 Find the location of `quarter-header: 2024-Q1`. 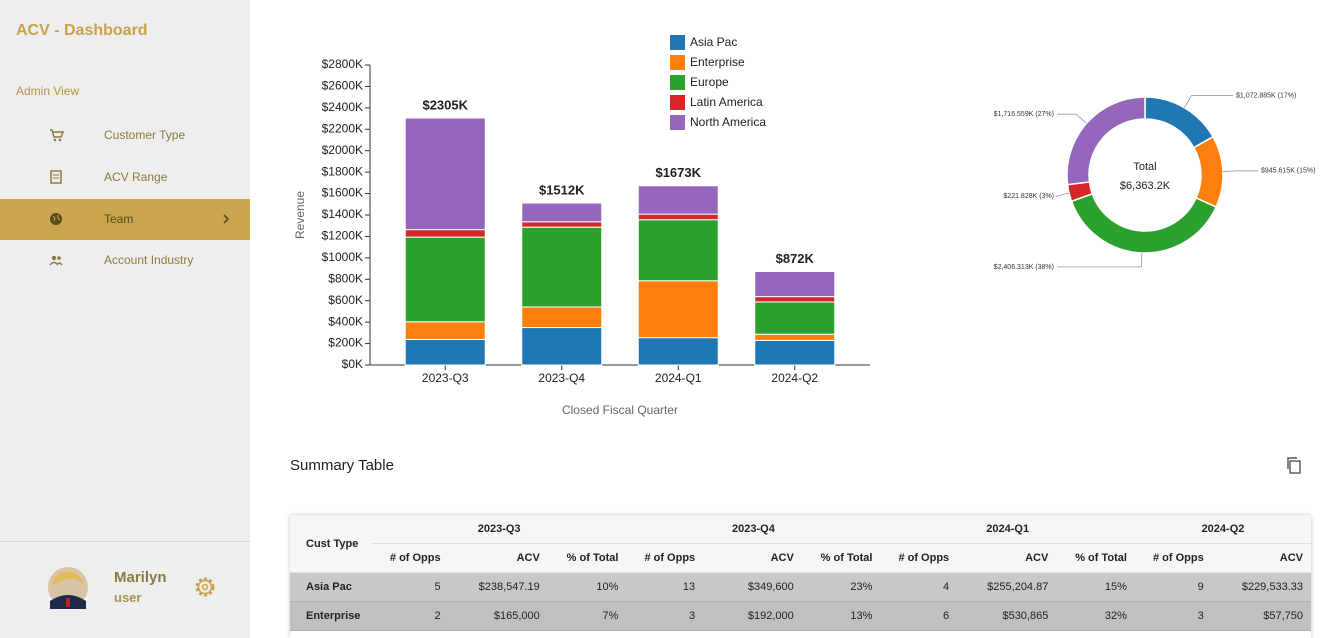

quarter-header: 2024-Q1 is located at coordinates (1007, 529).